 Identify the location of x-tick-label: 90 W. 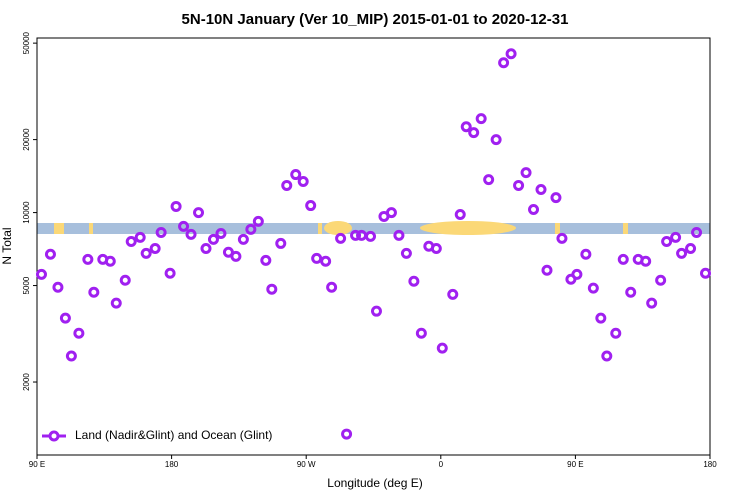
(306, 464).